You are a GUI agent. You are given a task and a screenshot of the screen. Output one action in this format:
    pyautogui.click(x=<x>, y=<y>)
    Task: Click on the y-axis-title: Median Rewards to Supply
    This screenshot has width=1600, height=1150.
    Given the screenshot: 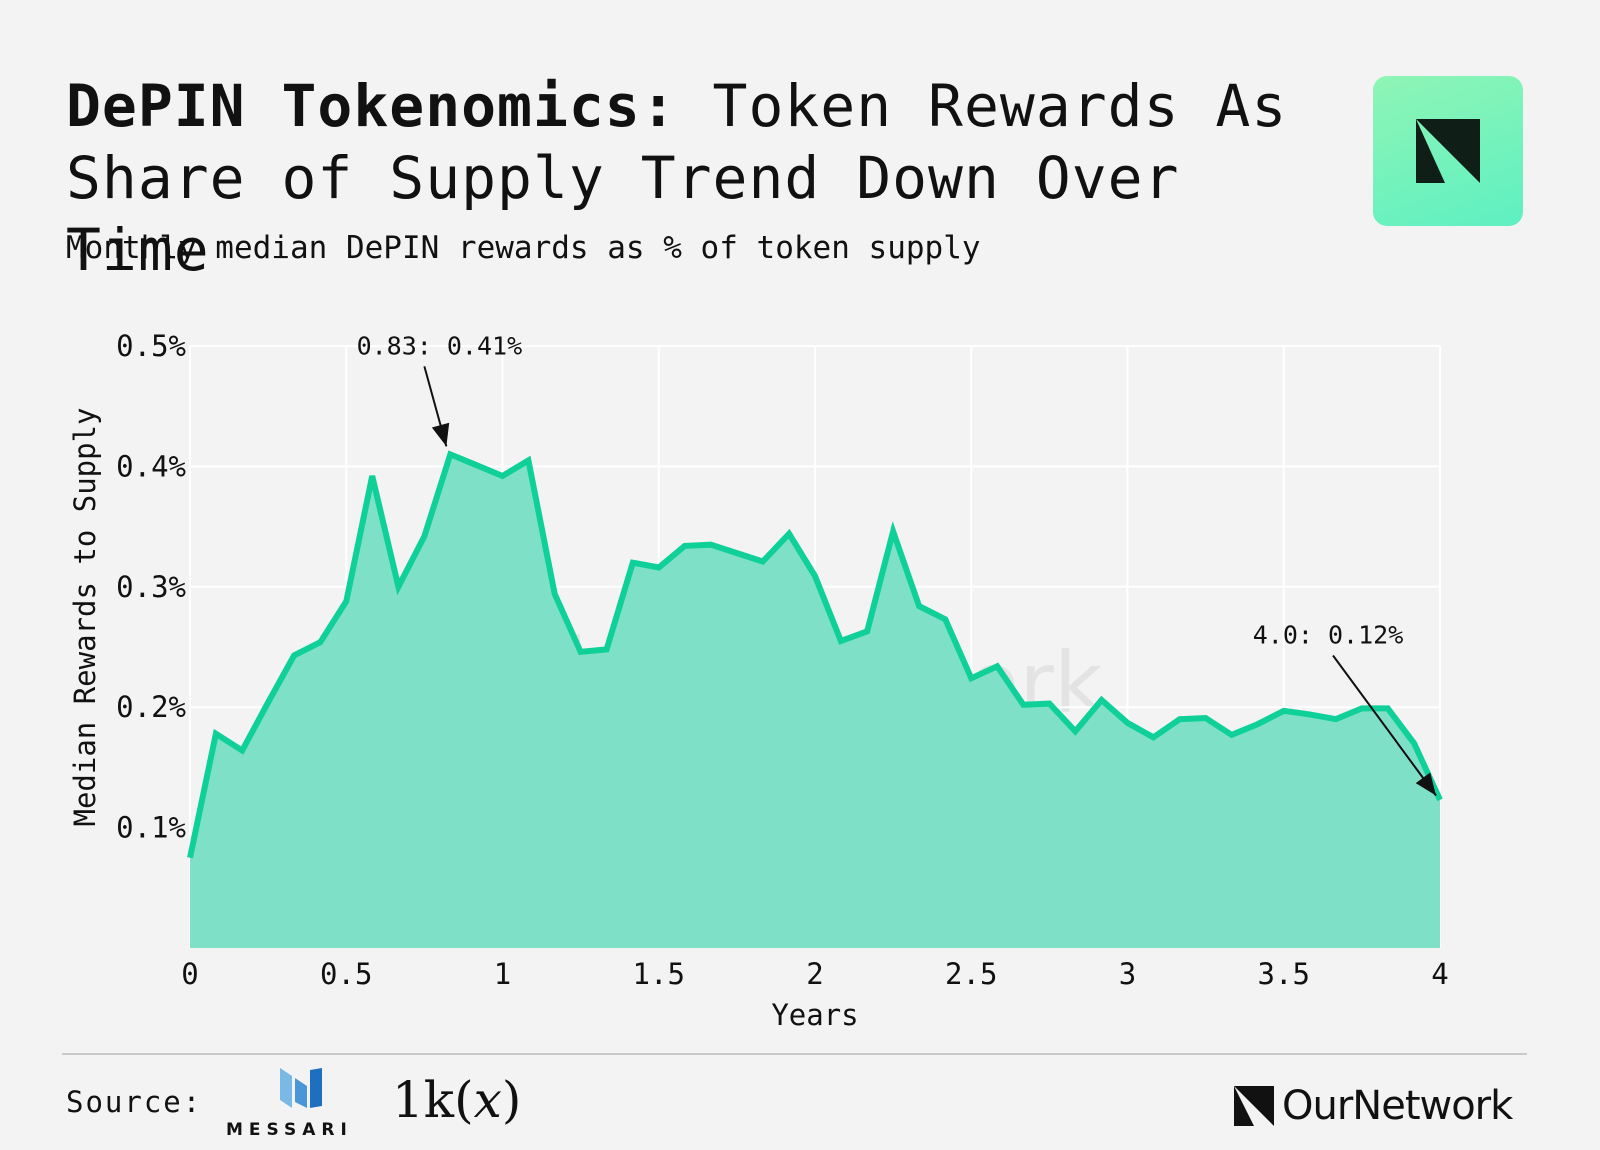 What is the action you would take?
    pyautogui.click(x=85, y=616)
    